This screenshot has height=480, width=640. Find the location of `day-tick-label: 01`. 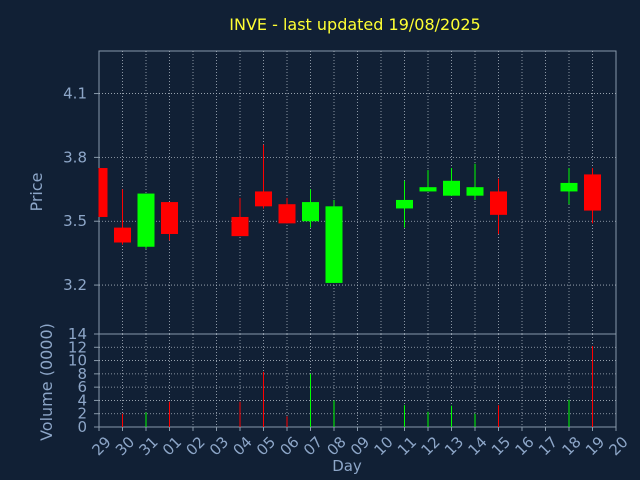

day-tick-label: 01 is located at coordinates (172, 446).